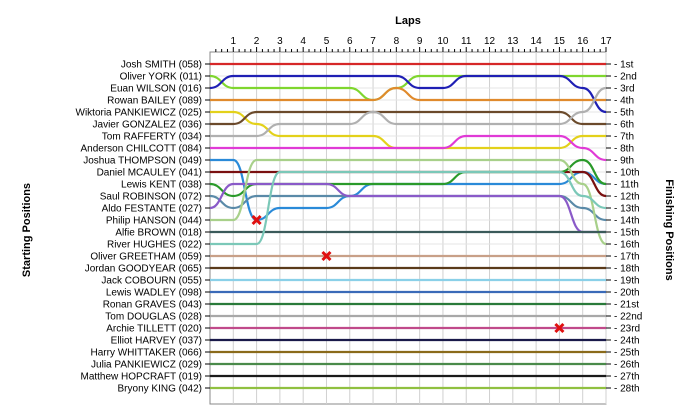 The width and height of the screenshot is (700, 420). Describe the element at coordinates (27, 230) in the screenshot. I see `y-axis-title-left: Starting Positions` at that location.